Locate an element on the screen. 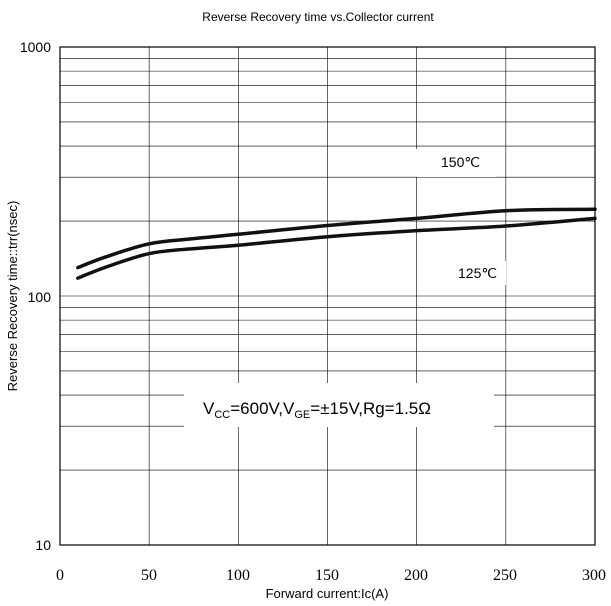 The image size is (611, 606). condition-text: VCC=600V,VGE=±15V,Rg=1.5Ω is located at coordinates (317, 410).